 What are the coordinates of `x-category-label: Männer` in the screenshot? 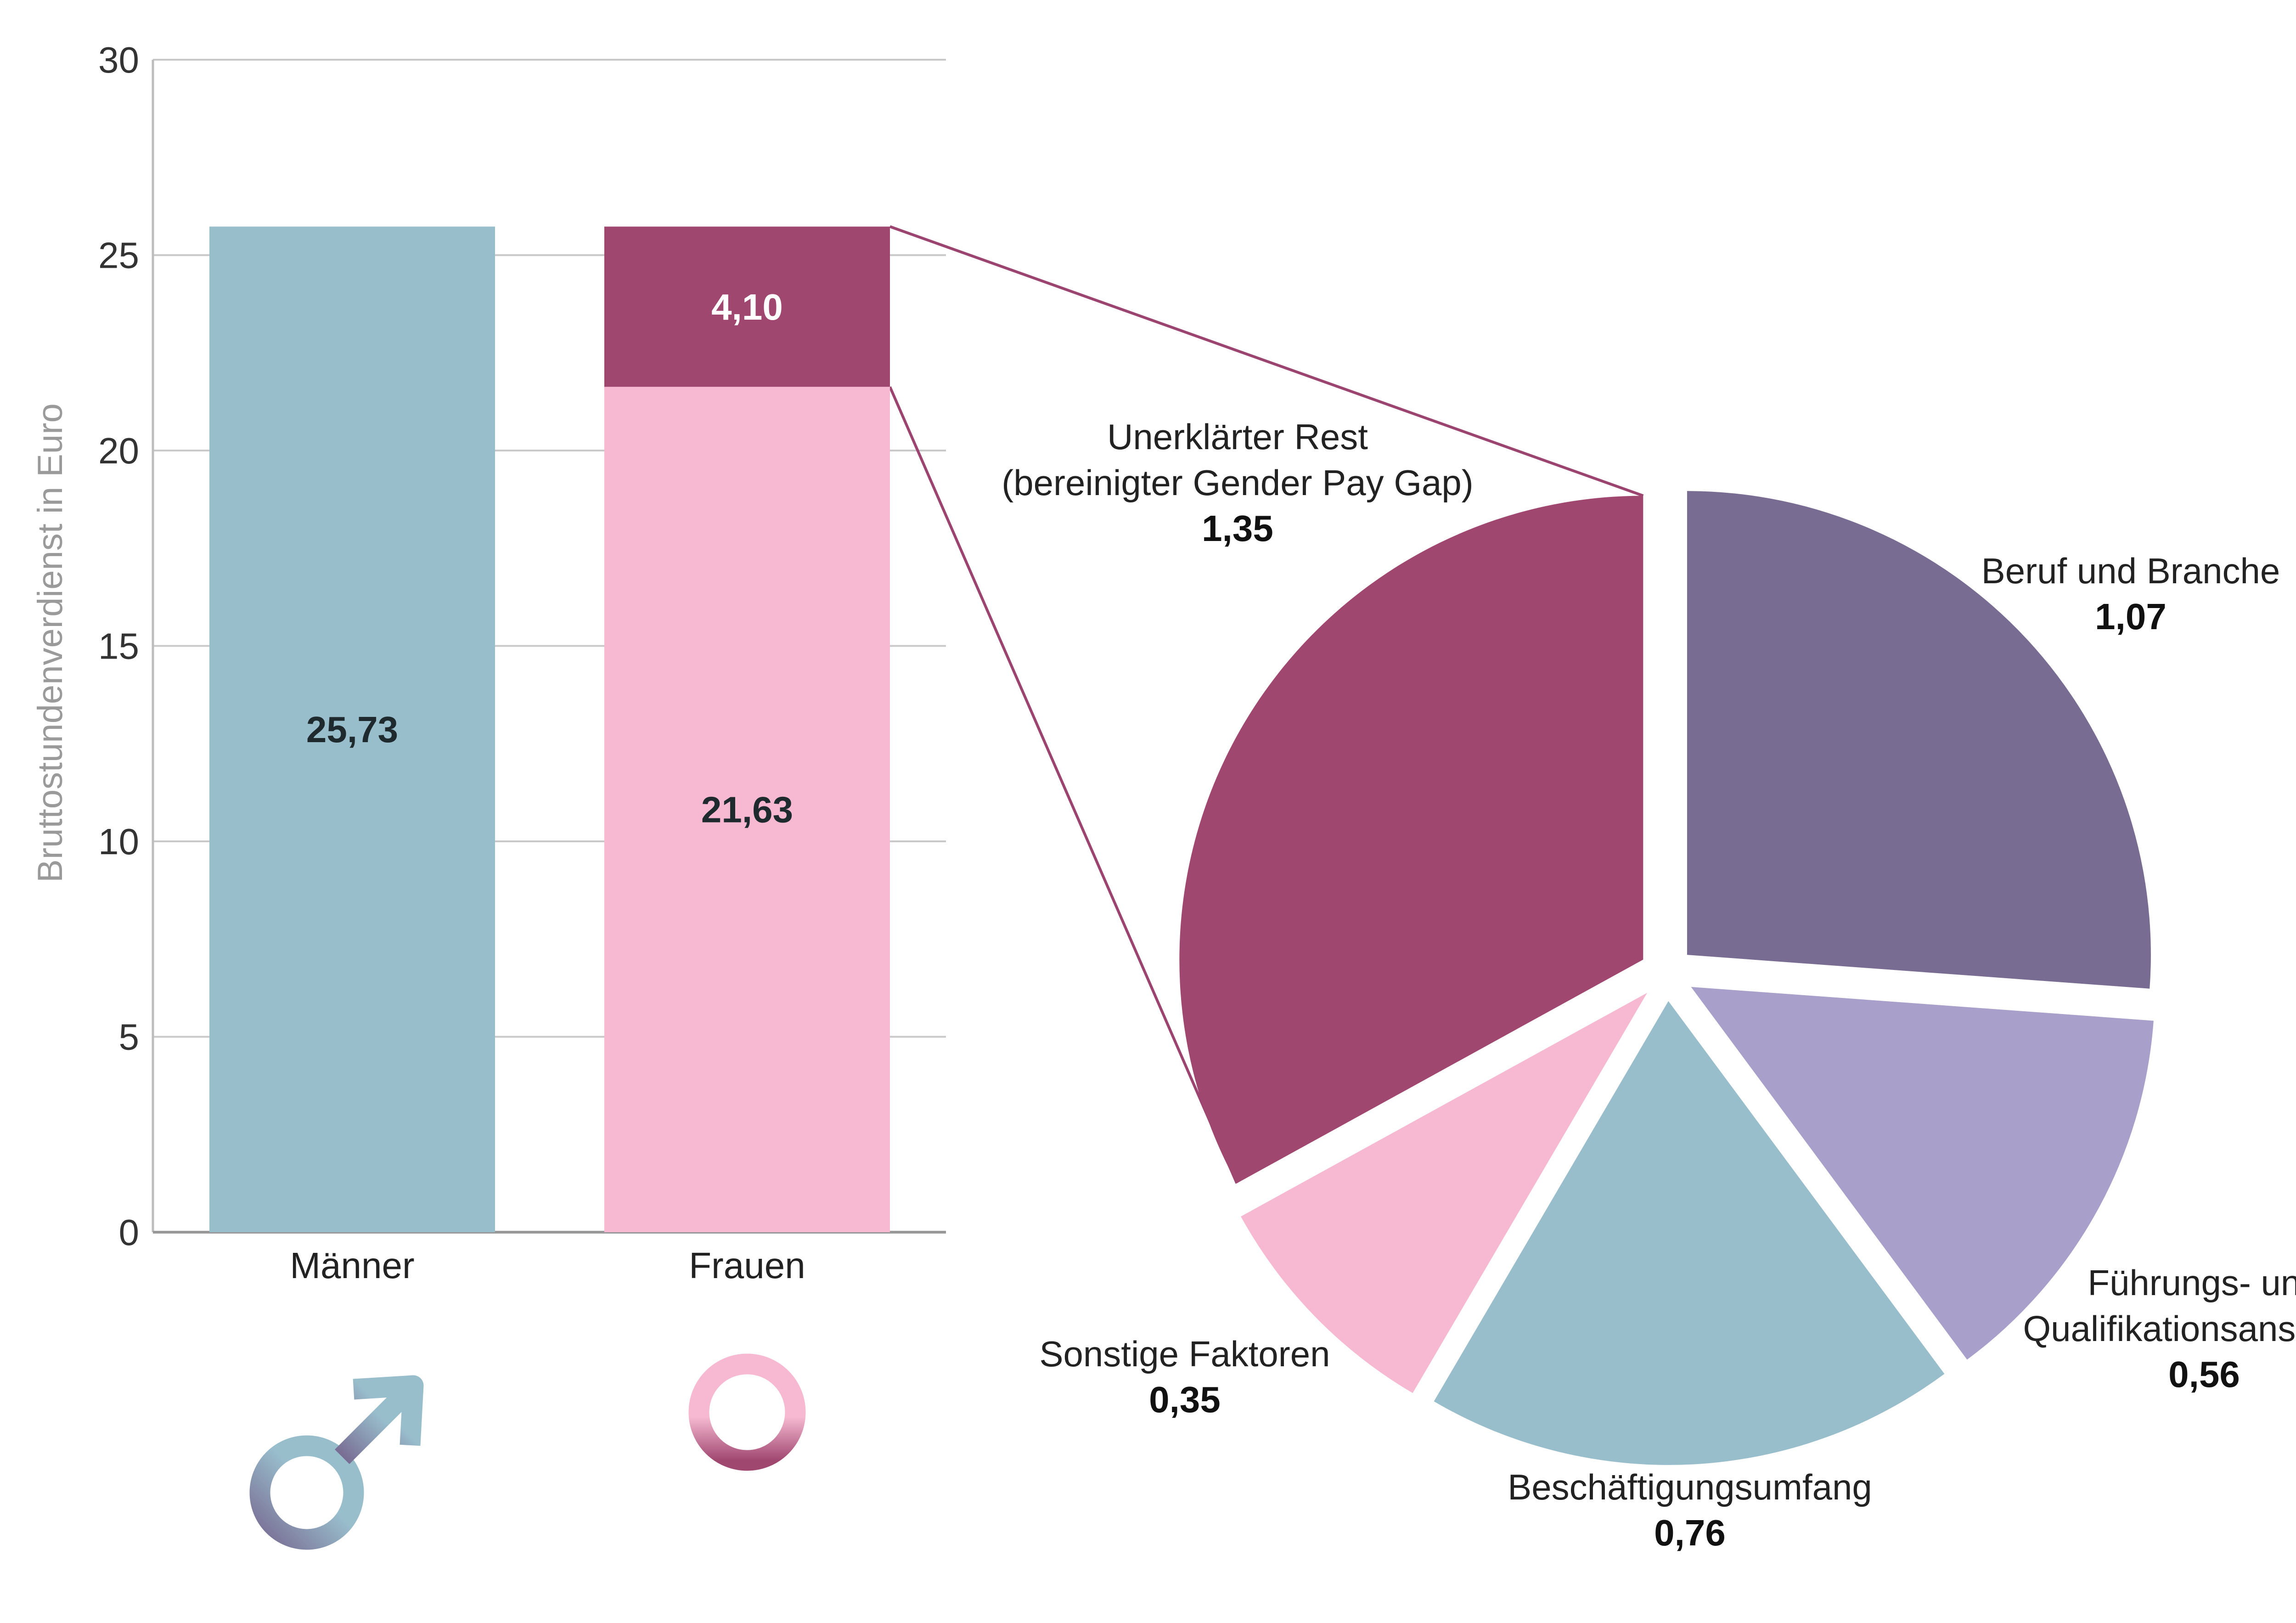 It's located at (352, 1265).